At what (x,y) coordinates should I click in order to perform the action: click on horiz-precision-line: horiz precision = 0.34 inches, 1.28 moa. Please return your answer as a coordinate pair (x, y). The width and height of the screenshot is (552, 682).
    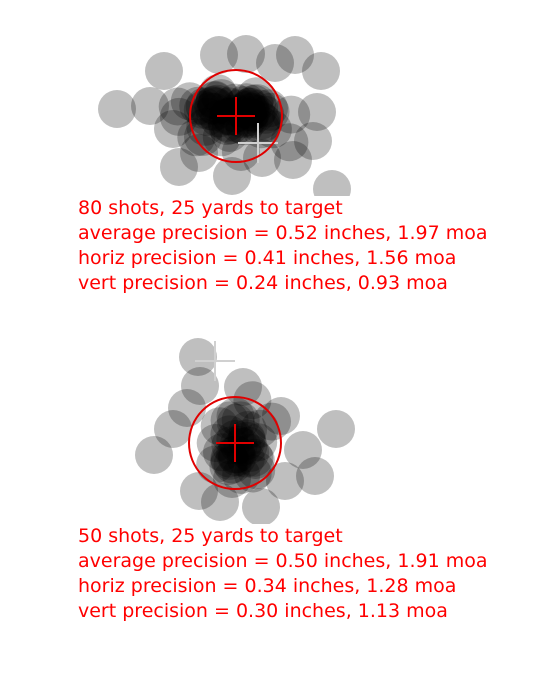
    Looking at the image, I should click on (282, 586).